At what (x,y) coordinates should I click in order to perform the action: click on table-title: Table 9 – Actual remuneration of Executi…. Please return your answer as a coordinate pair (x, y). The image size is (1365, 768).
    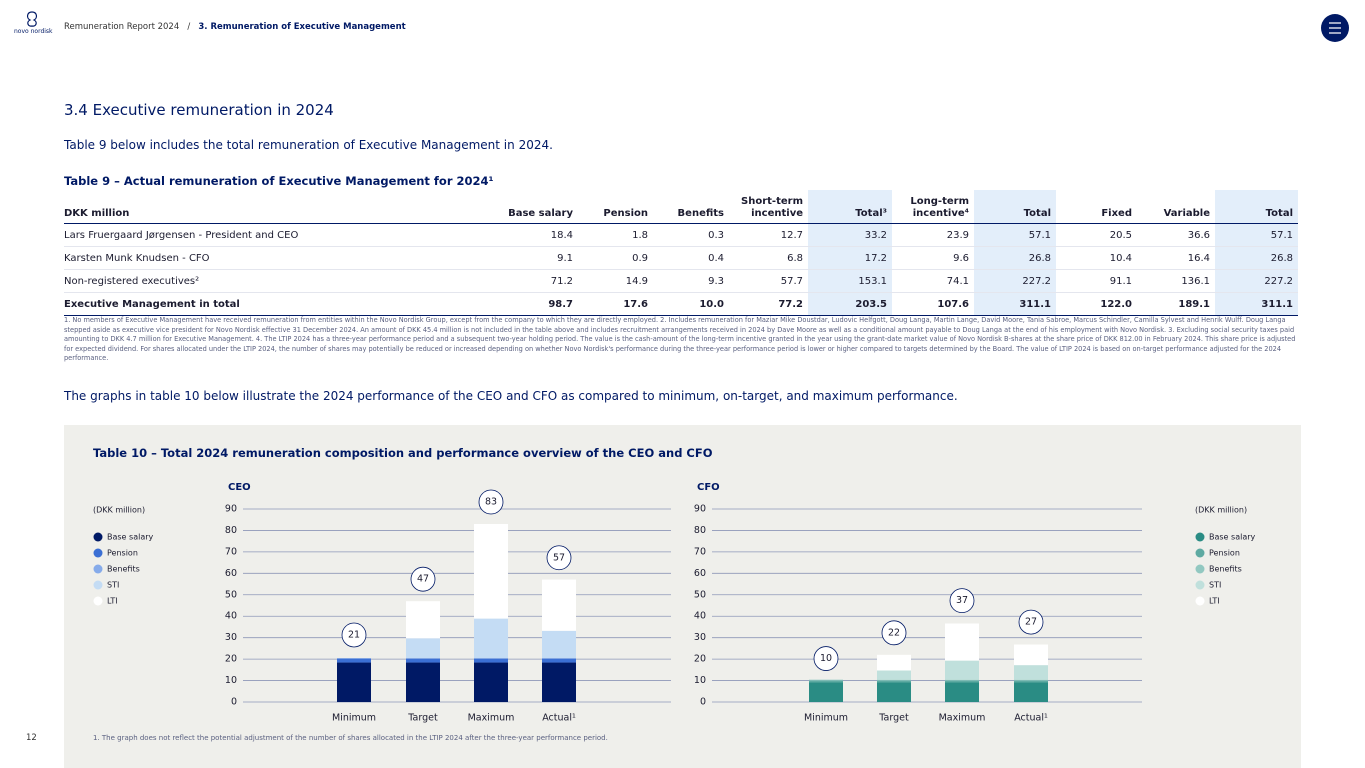
    Looking at the image, I should click on (279, 181).